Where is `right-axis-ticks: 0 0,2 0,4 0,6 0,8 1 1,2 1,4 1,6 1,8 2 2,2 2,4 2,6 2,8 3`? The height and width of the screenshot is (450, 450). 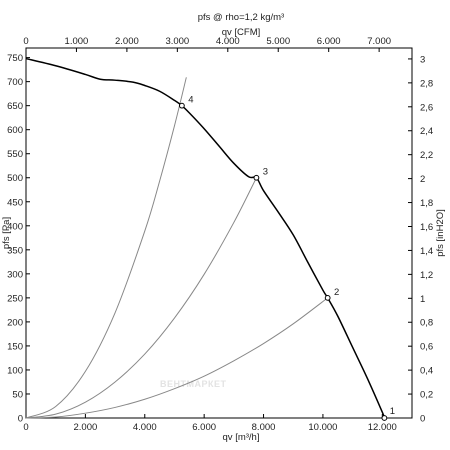 right-axis-ticks: 0 0,2 0,4 0,6 0,8 1 1,2 1,4 1,6 1,8 2 2,2 2,4 2,6 2,8 3 is located at coordinates (420, 239).